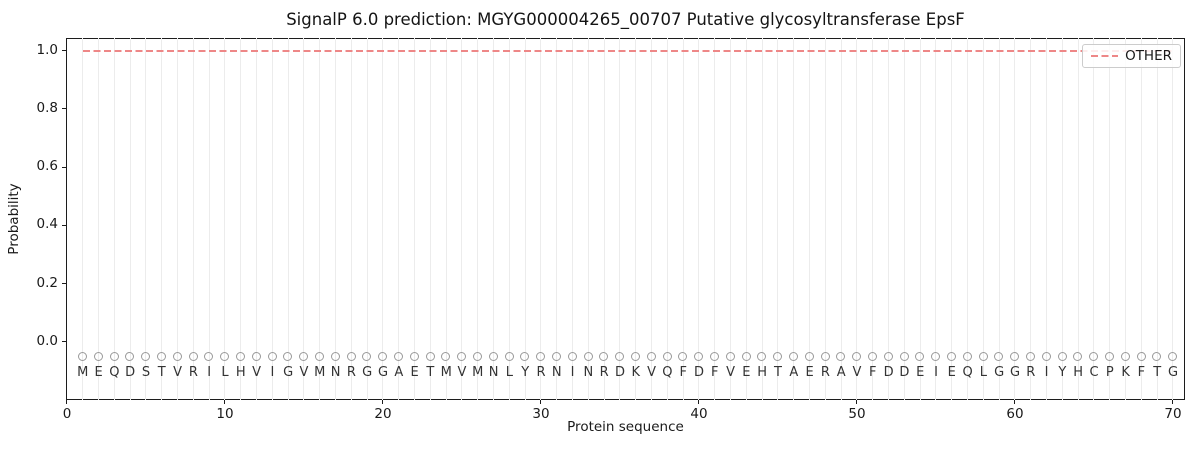  I want to click on y-tick-label: 0.6, so click(47, 166).